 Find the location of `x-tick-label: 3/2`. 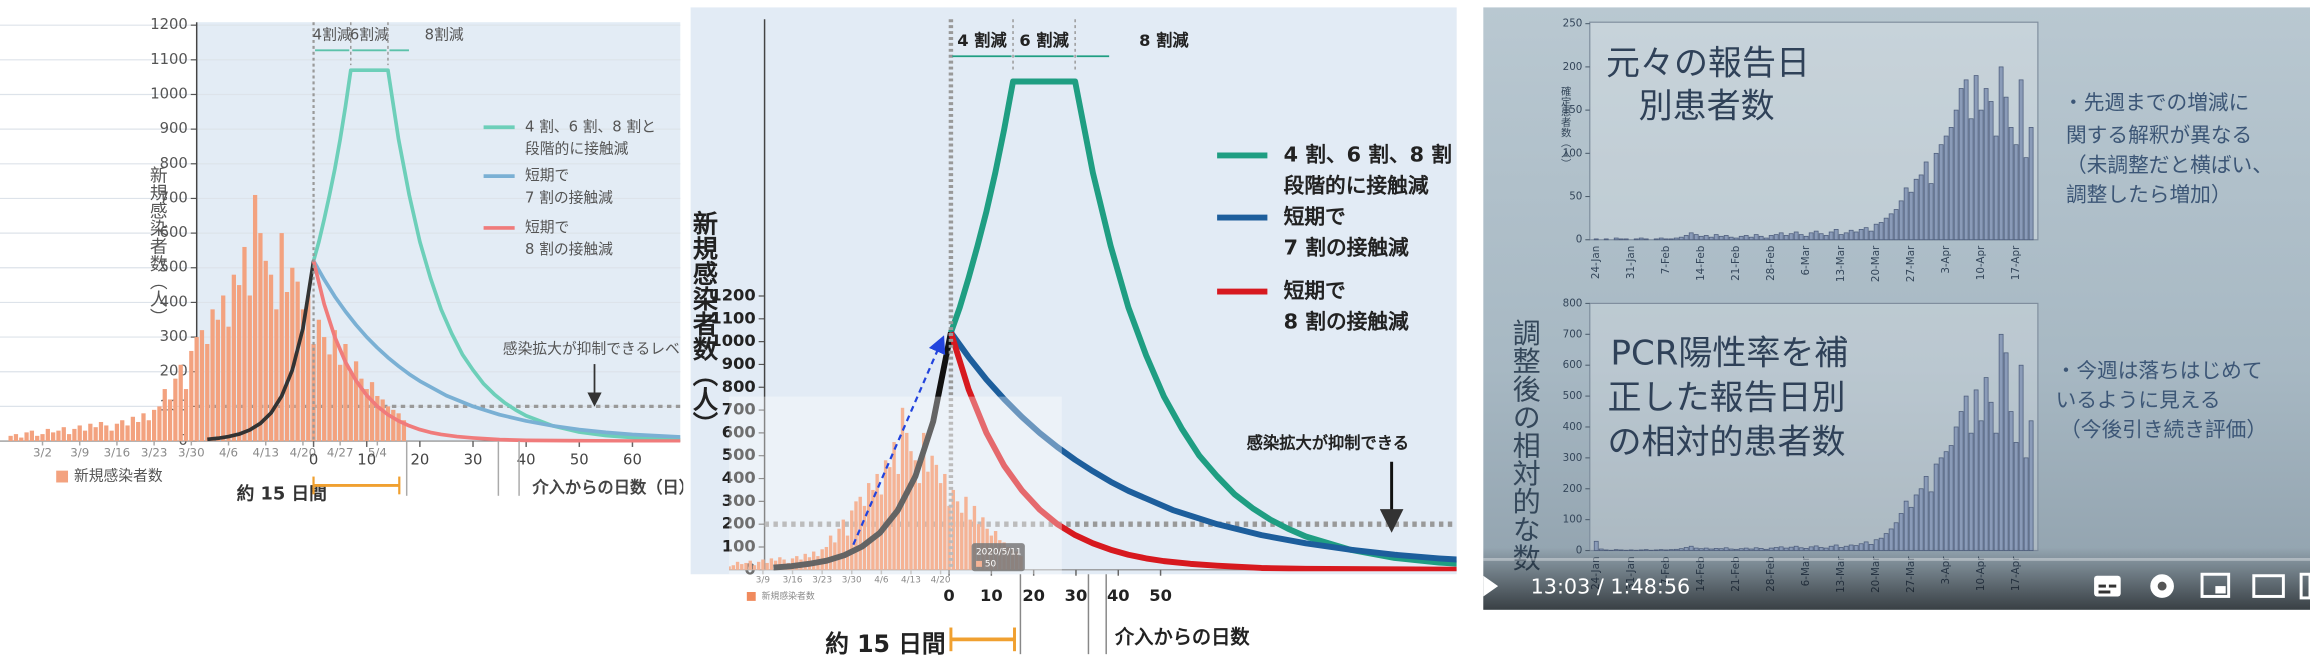

x-tick-label: 3/2 is located at coordinates (42, 452).